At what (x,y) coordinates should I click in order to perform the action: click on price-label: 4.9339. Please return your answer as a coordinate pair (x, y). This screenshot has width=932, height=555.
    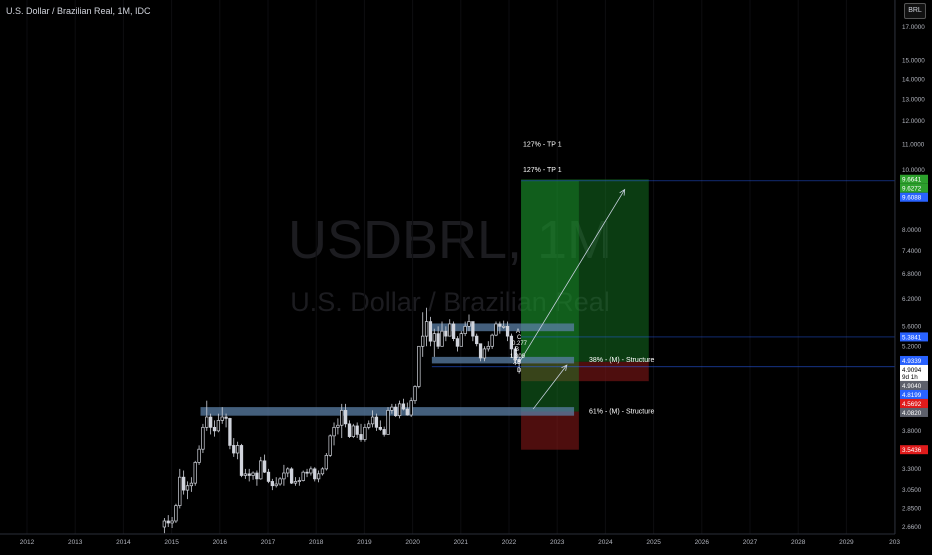
    Looking at the image, I should click on (914, 360).